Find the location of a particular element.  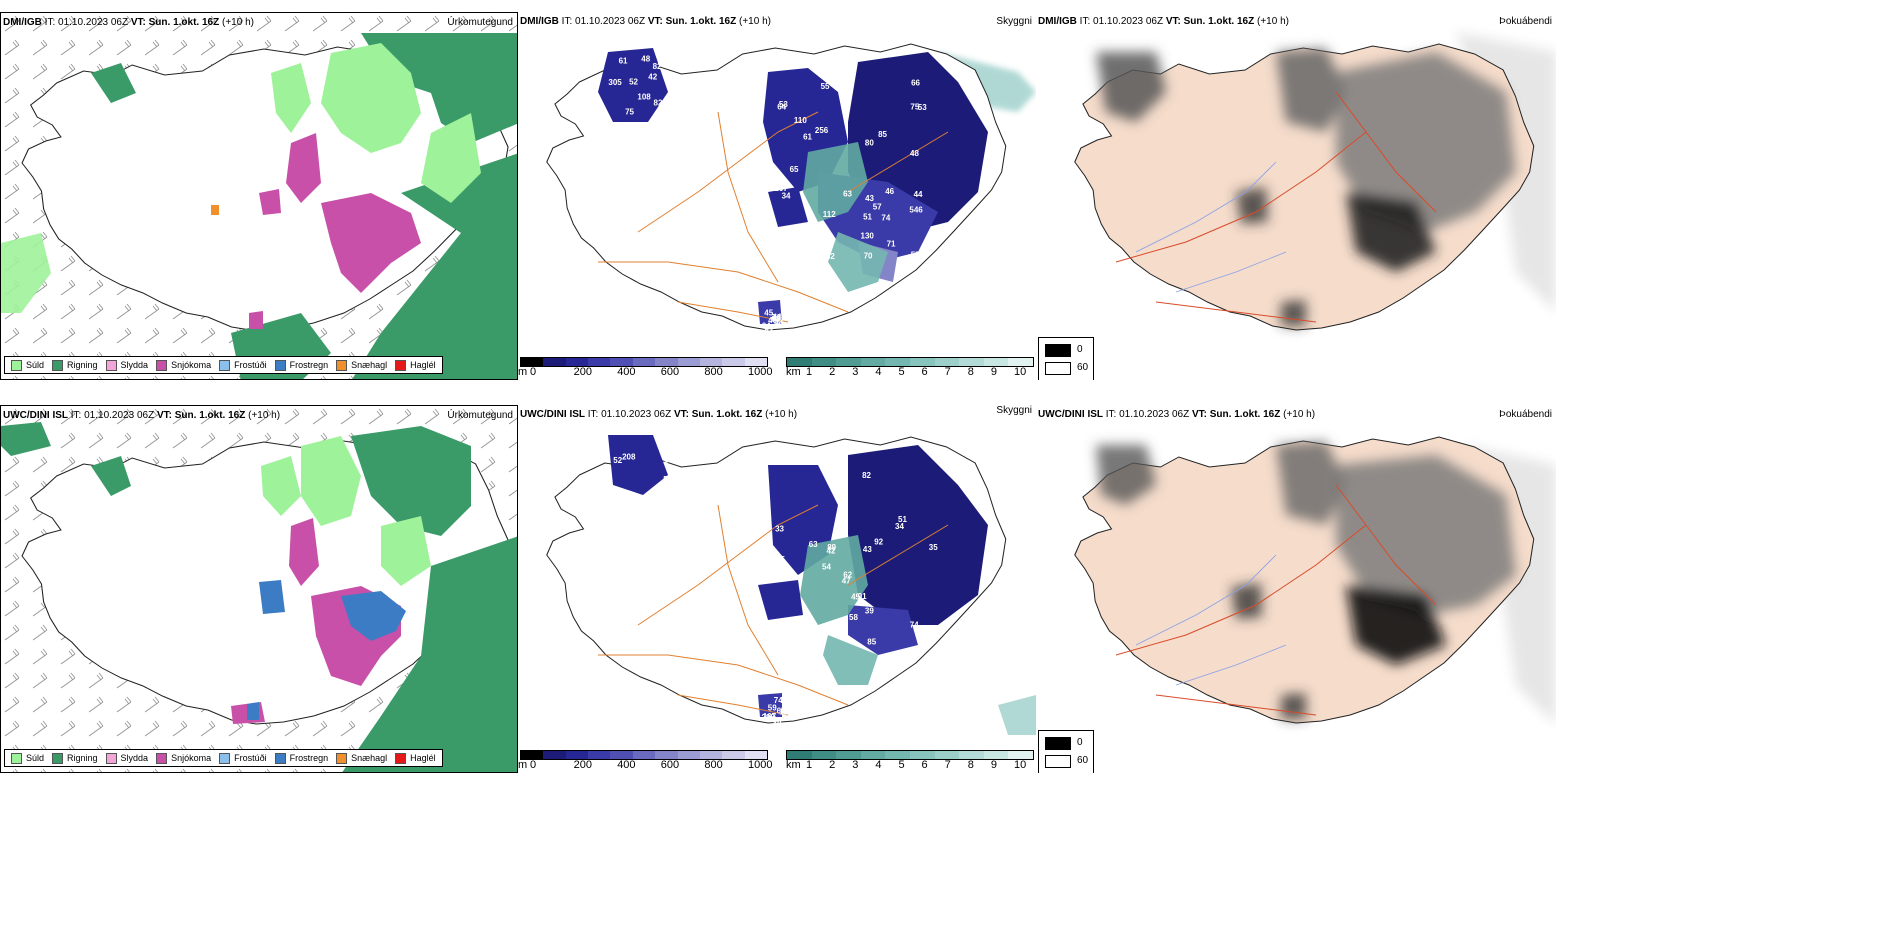

scale-label: 3 is located at coordinates (855, 765).